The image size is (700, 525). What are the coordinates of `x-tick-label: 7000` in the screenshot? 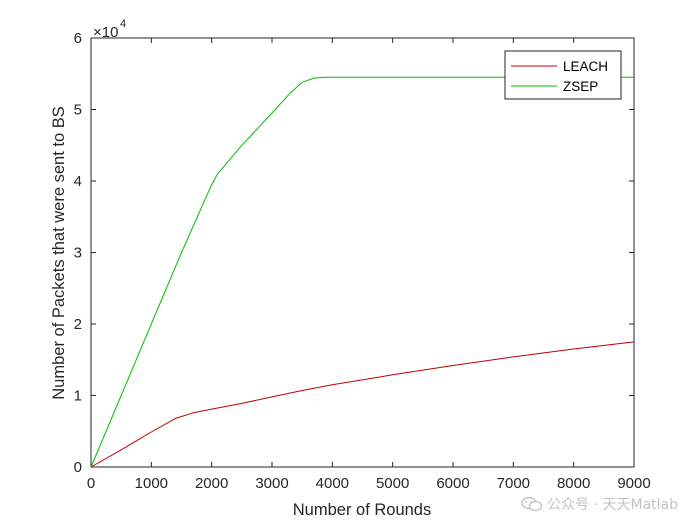 It's located at (513, 483).